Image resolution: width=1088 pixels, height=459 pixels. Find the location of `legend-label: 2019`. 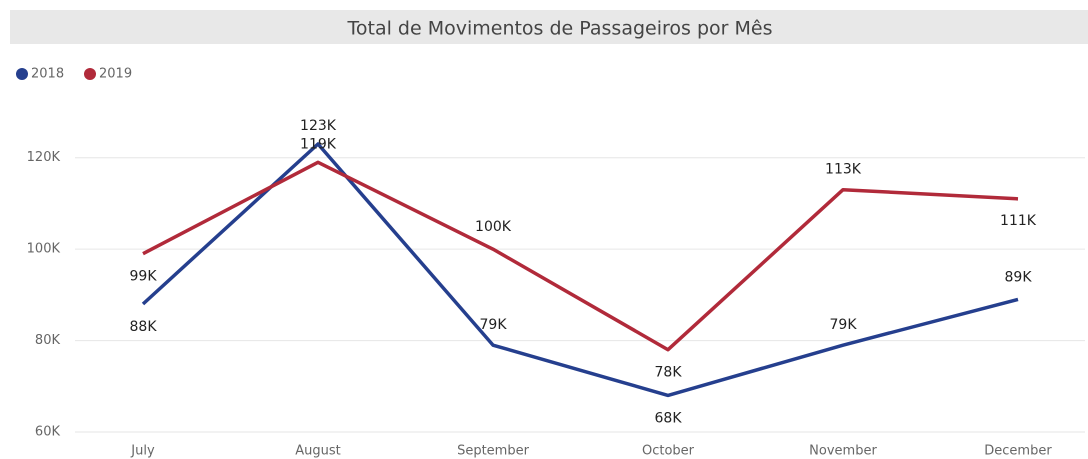

legend-label: 2019 is located at coordinates (115, 74).